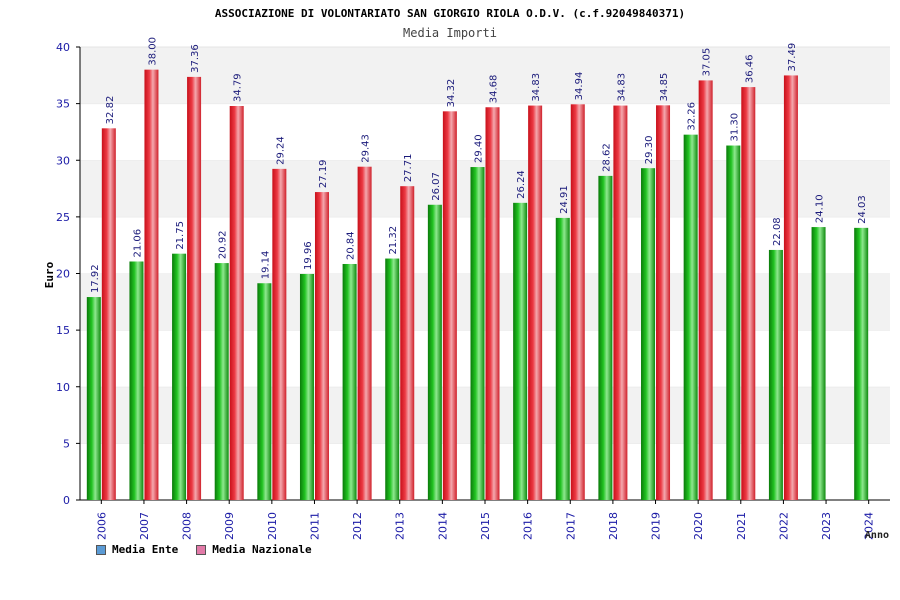  What do you see at coordinates (820, 208) in the screenshot?
I see `data-label: 24.10` at bounding box center [820, 208].